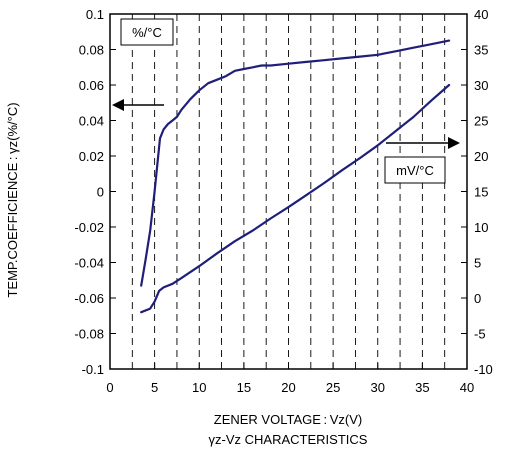 The image size is (507, 454). Describe the element at coordinates (109, 387) in the screenshot. I see `x-tick-label: 0` at that location.